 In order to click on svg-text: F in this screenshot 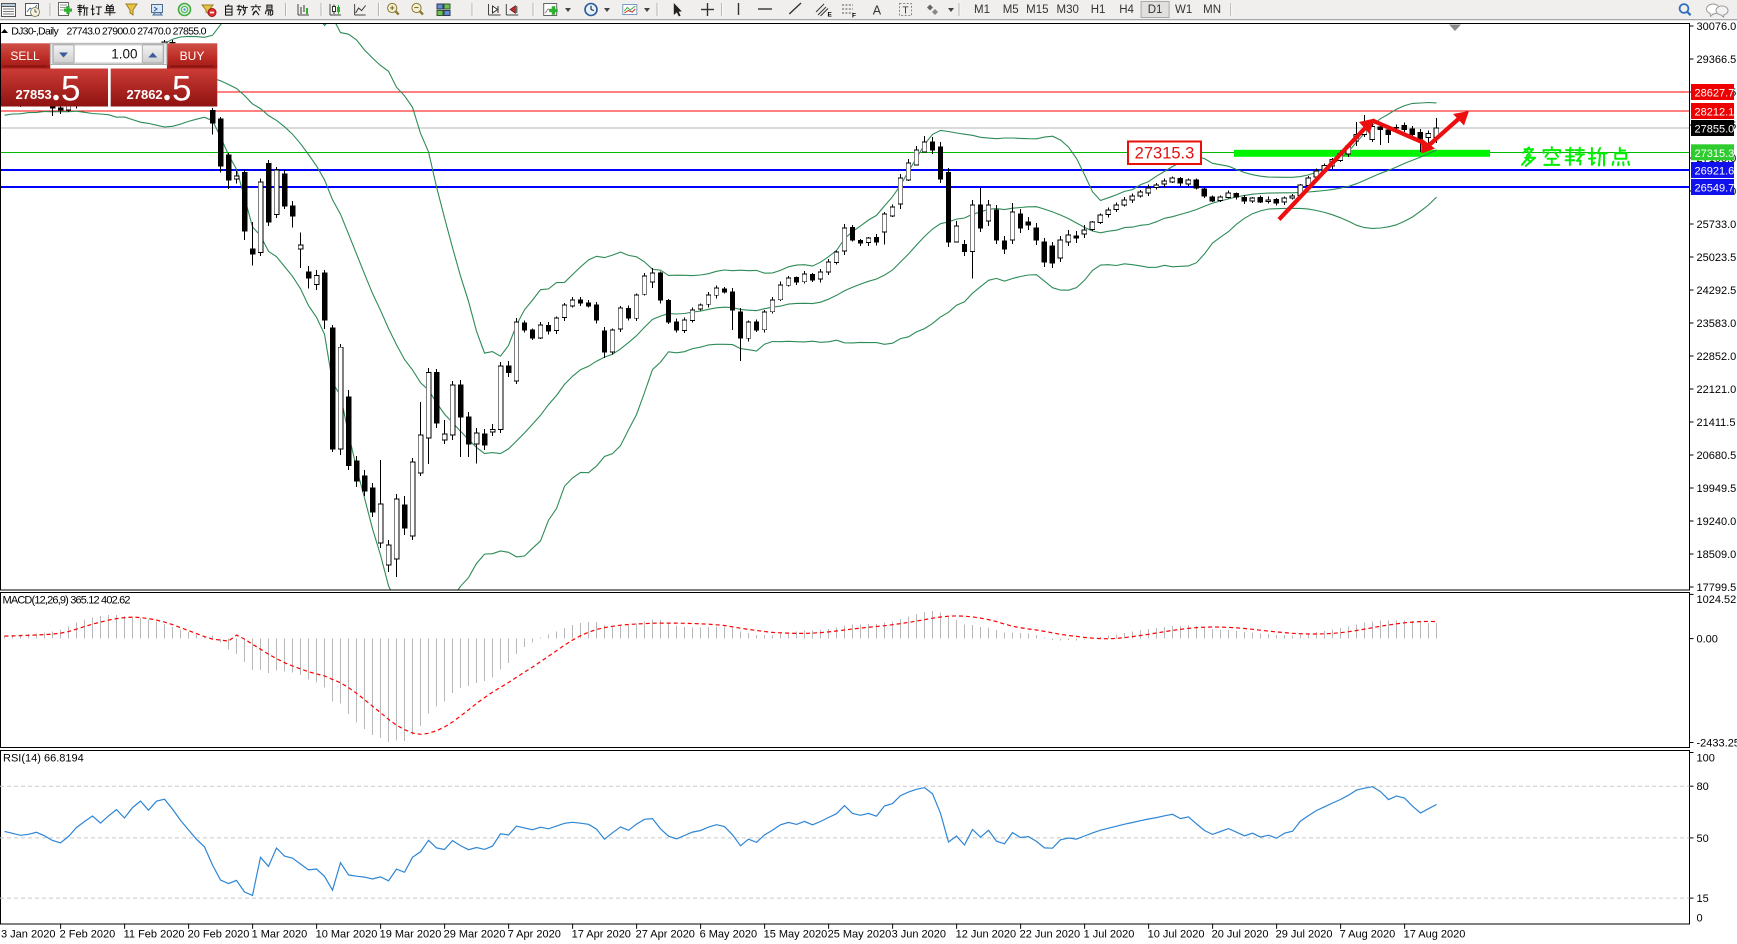, I will do `click(854, 16)`.